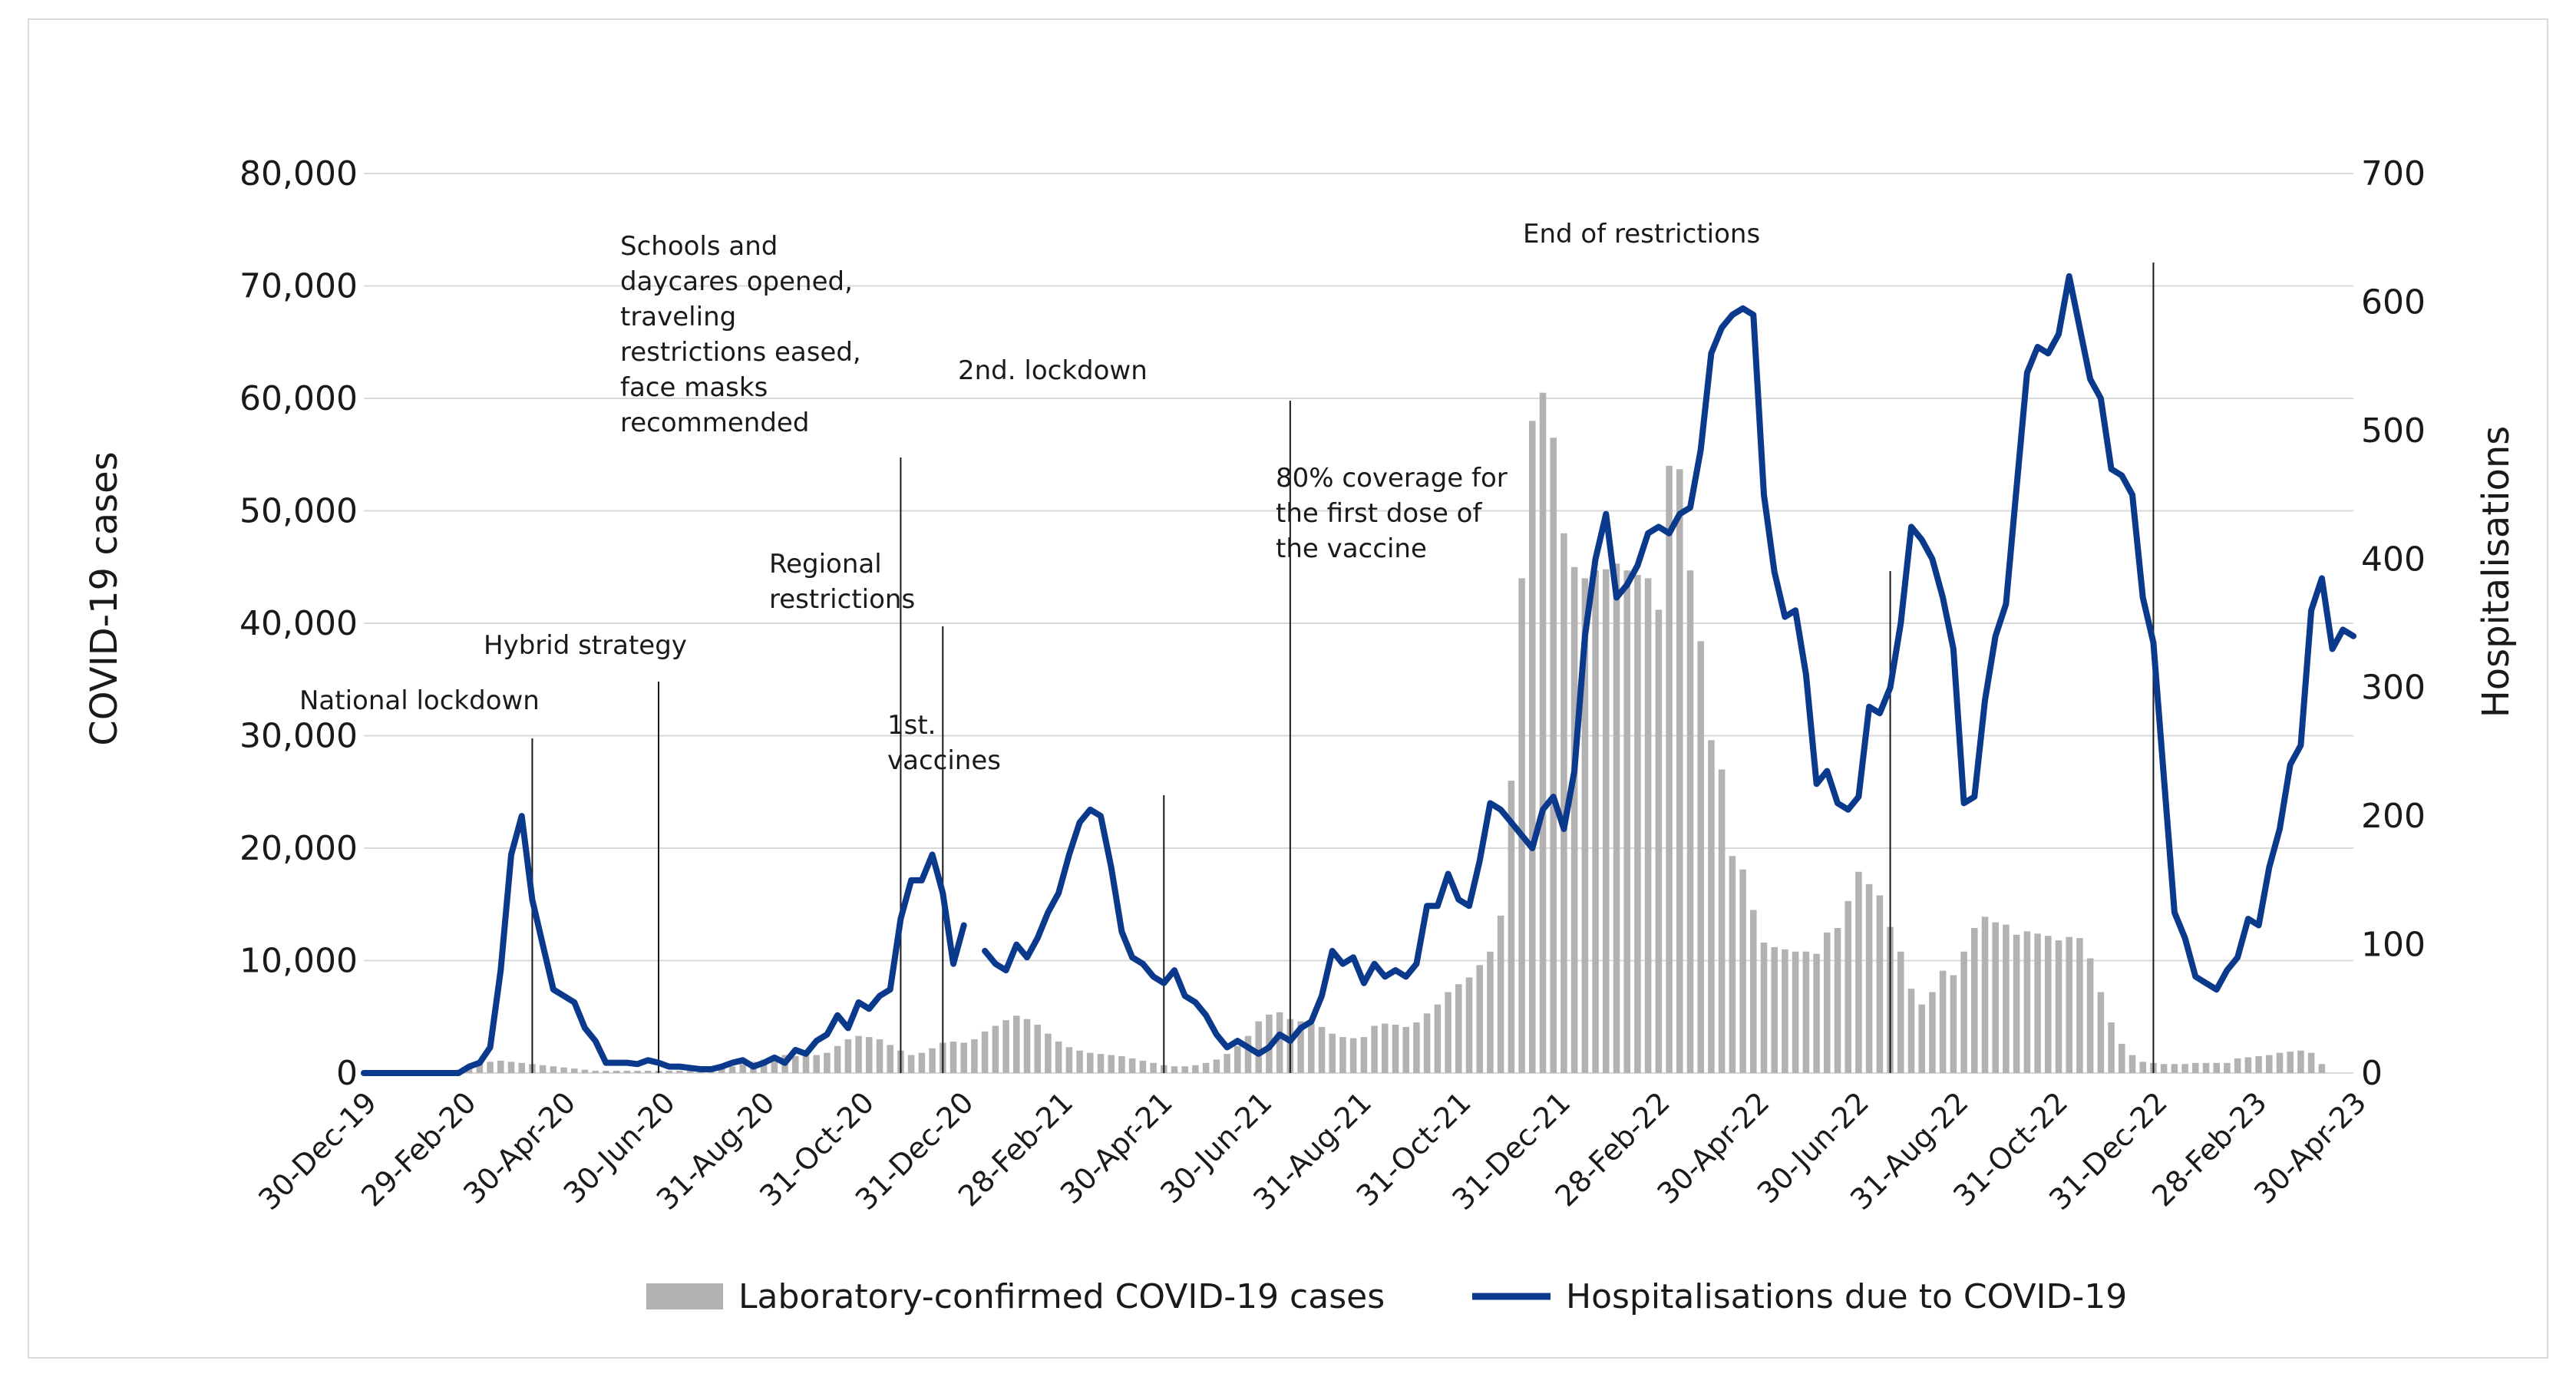 The image size is (2576, 1377). What do you see at coordinates (2393, 431) in the screenshot?
I see `right-tick-label: 500` at bounding box center [2393, 431].